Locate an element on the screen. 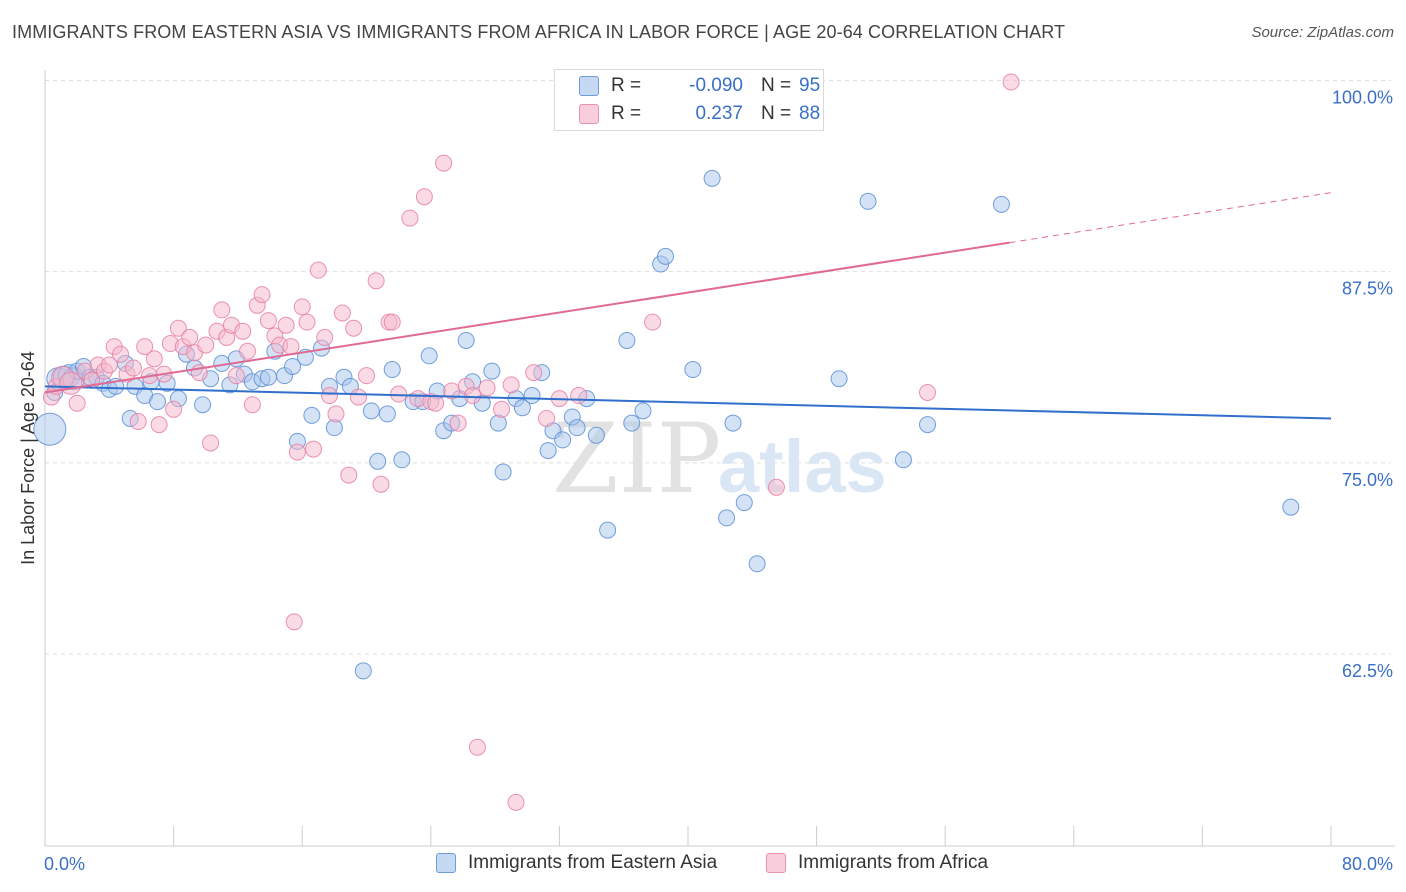 This screenshot has width=1406, height=892. stats-n-value: 88 is located at coordinates (810, 113).